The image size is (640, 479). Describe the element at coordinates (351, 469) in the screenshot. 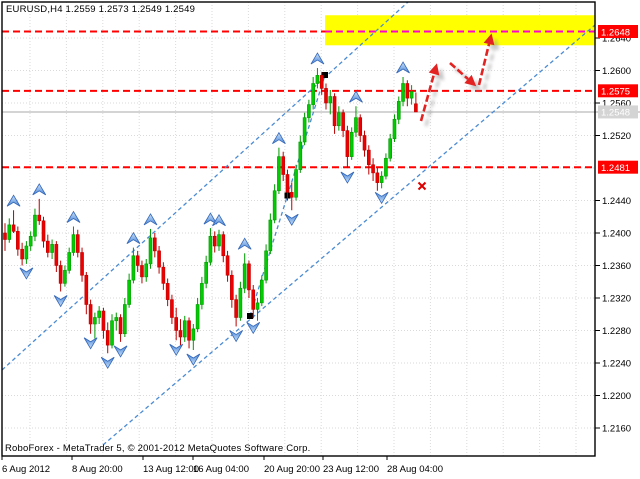

I see `x-axis-label: 23 Aug 12:00` at that location.